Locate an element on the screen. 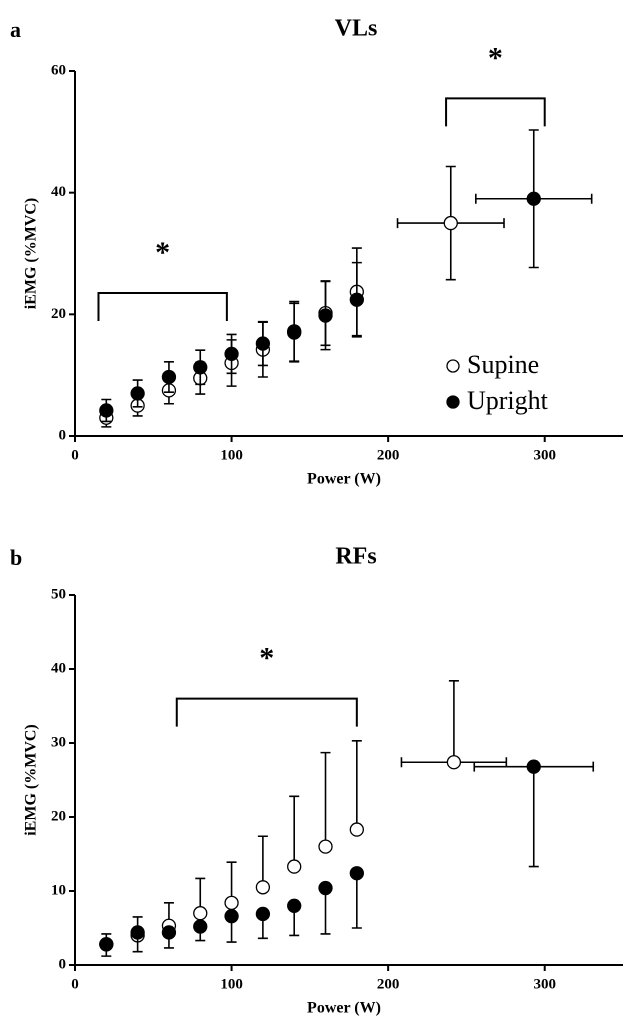  legend-label: Upright is located at coordinates (508, 400).